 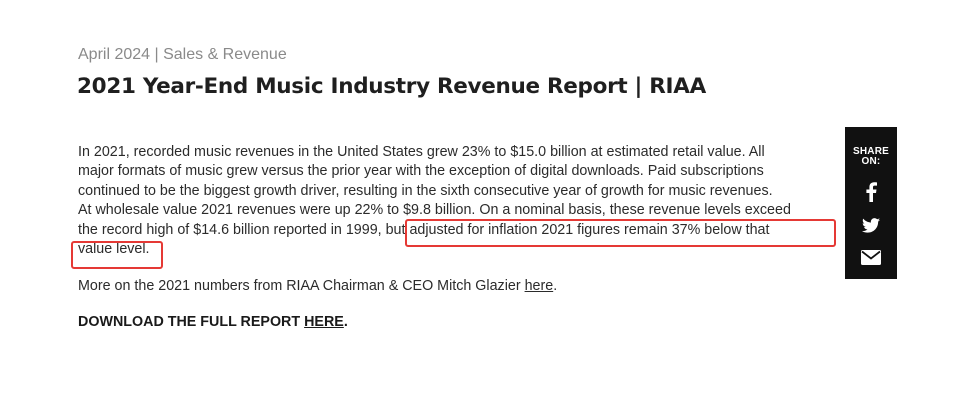 I want to click on share-label: SHARE ON:, so click(x=871, y=157).